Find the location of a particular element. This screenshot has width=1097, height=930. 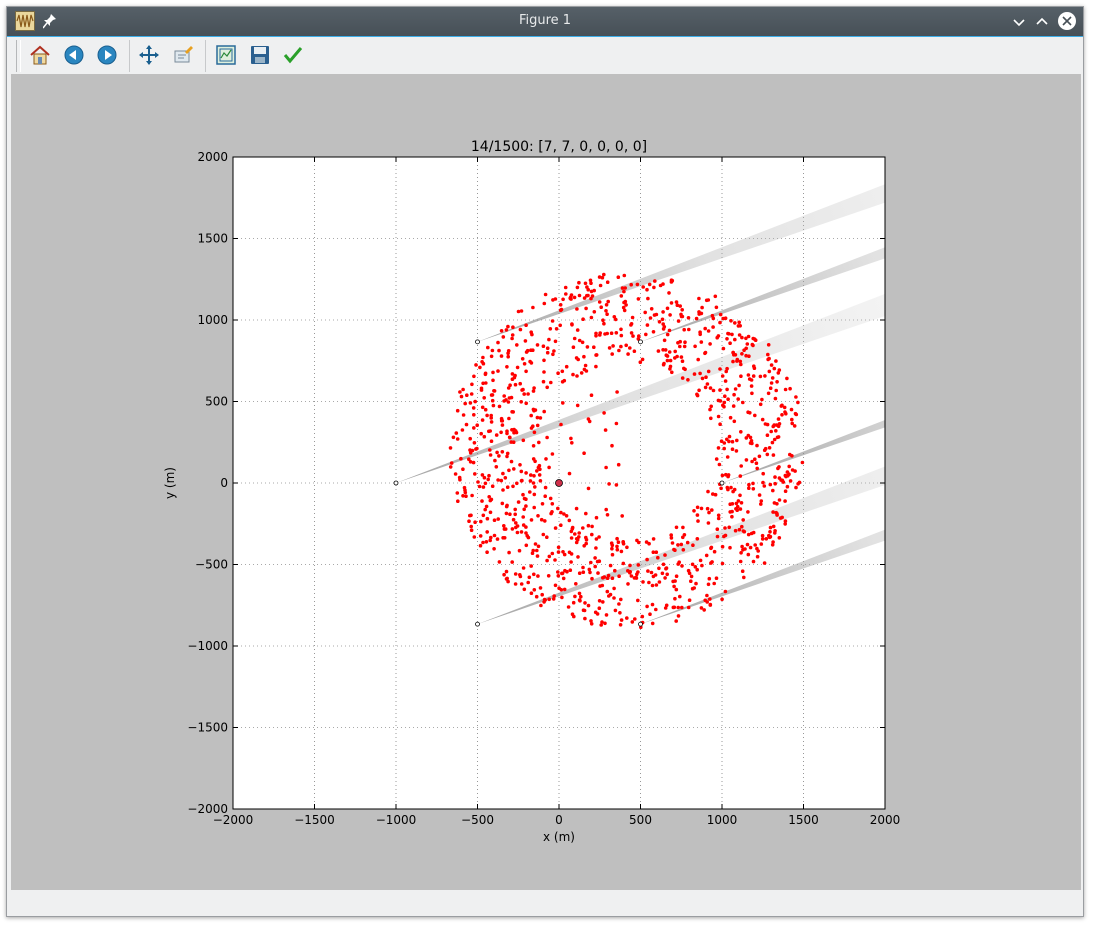

edit-axis-icon is located at coordinates (293, 55).